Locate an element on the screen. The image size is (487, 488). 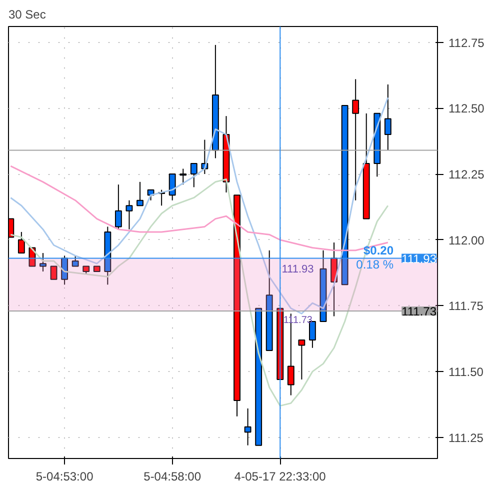
y-tick-label: 111.25 is located at coordinates (466, 437).